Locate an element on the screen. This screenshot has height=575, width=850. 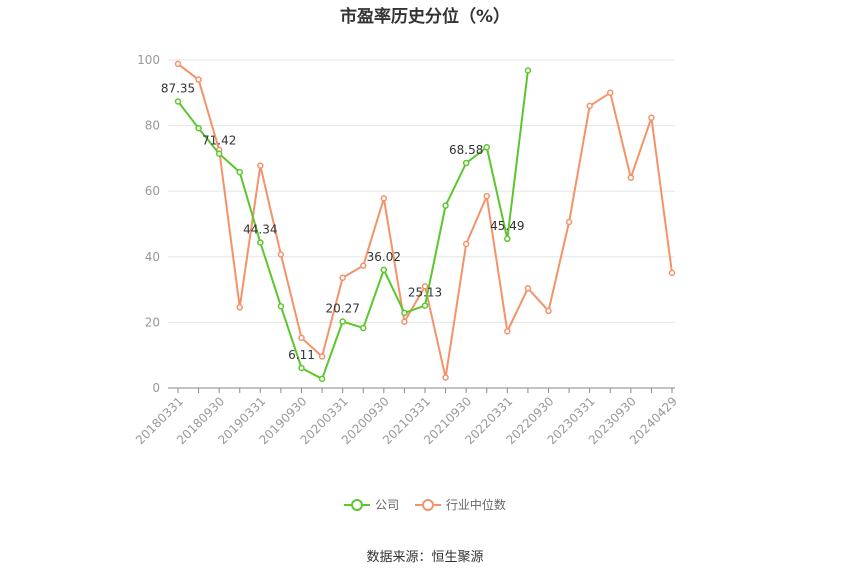
y-tick-label: 40 is located at coordinates (152, 257).